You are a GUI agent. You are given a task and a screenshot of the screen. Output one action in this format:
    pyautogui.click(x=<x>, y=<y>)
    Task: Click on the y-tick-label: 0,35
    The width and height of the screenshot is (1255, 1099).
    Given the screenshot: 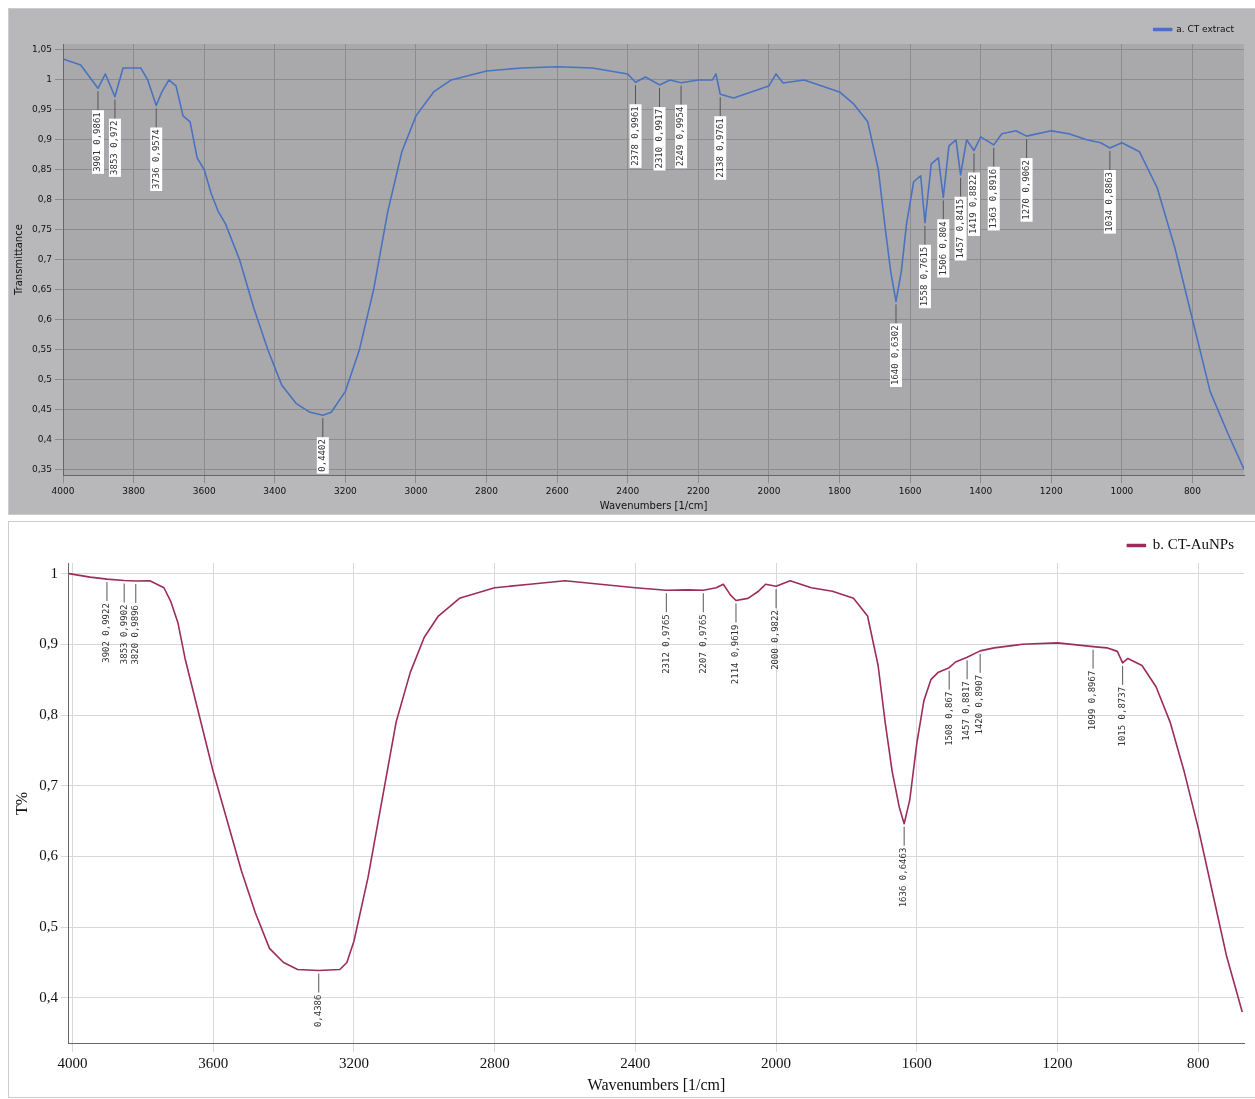 What is the action you would take?
    pyautogui.click(x=42, y=468)
    